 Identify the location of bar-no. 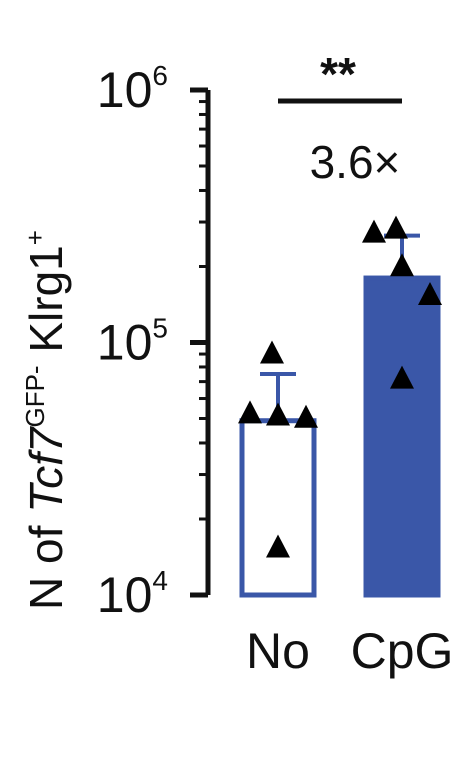
(278, 508).